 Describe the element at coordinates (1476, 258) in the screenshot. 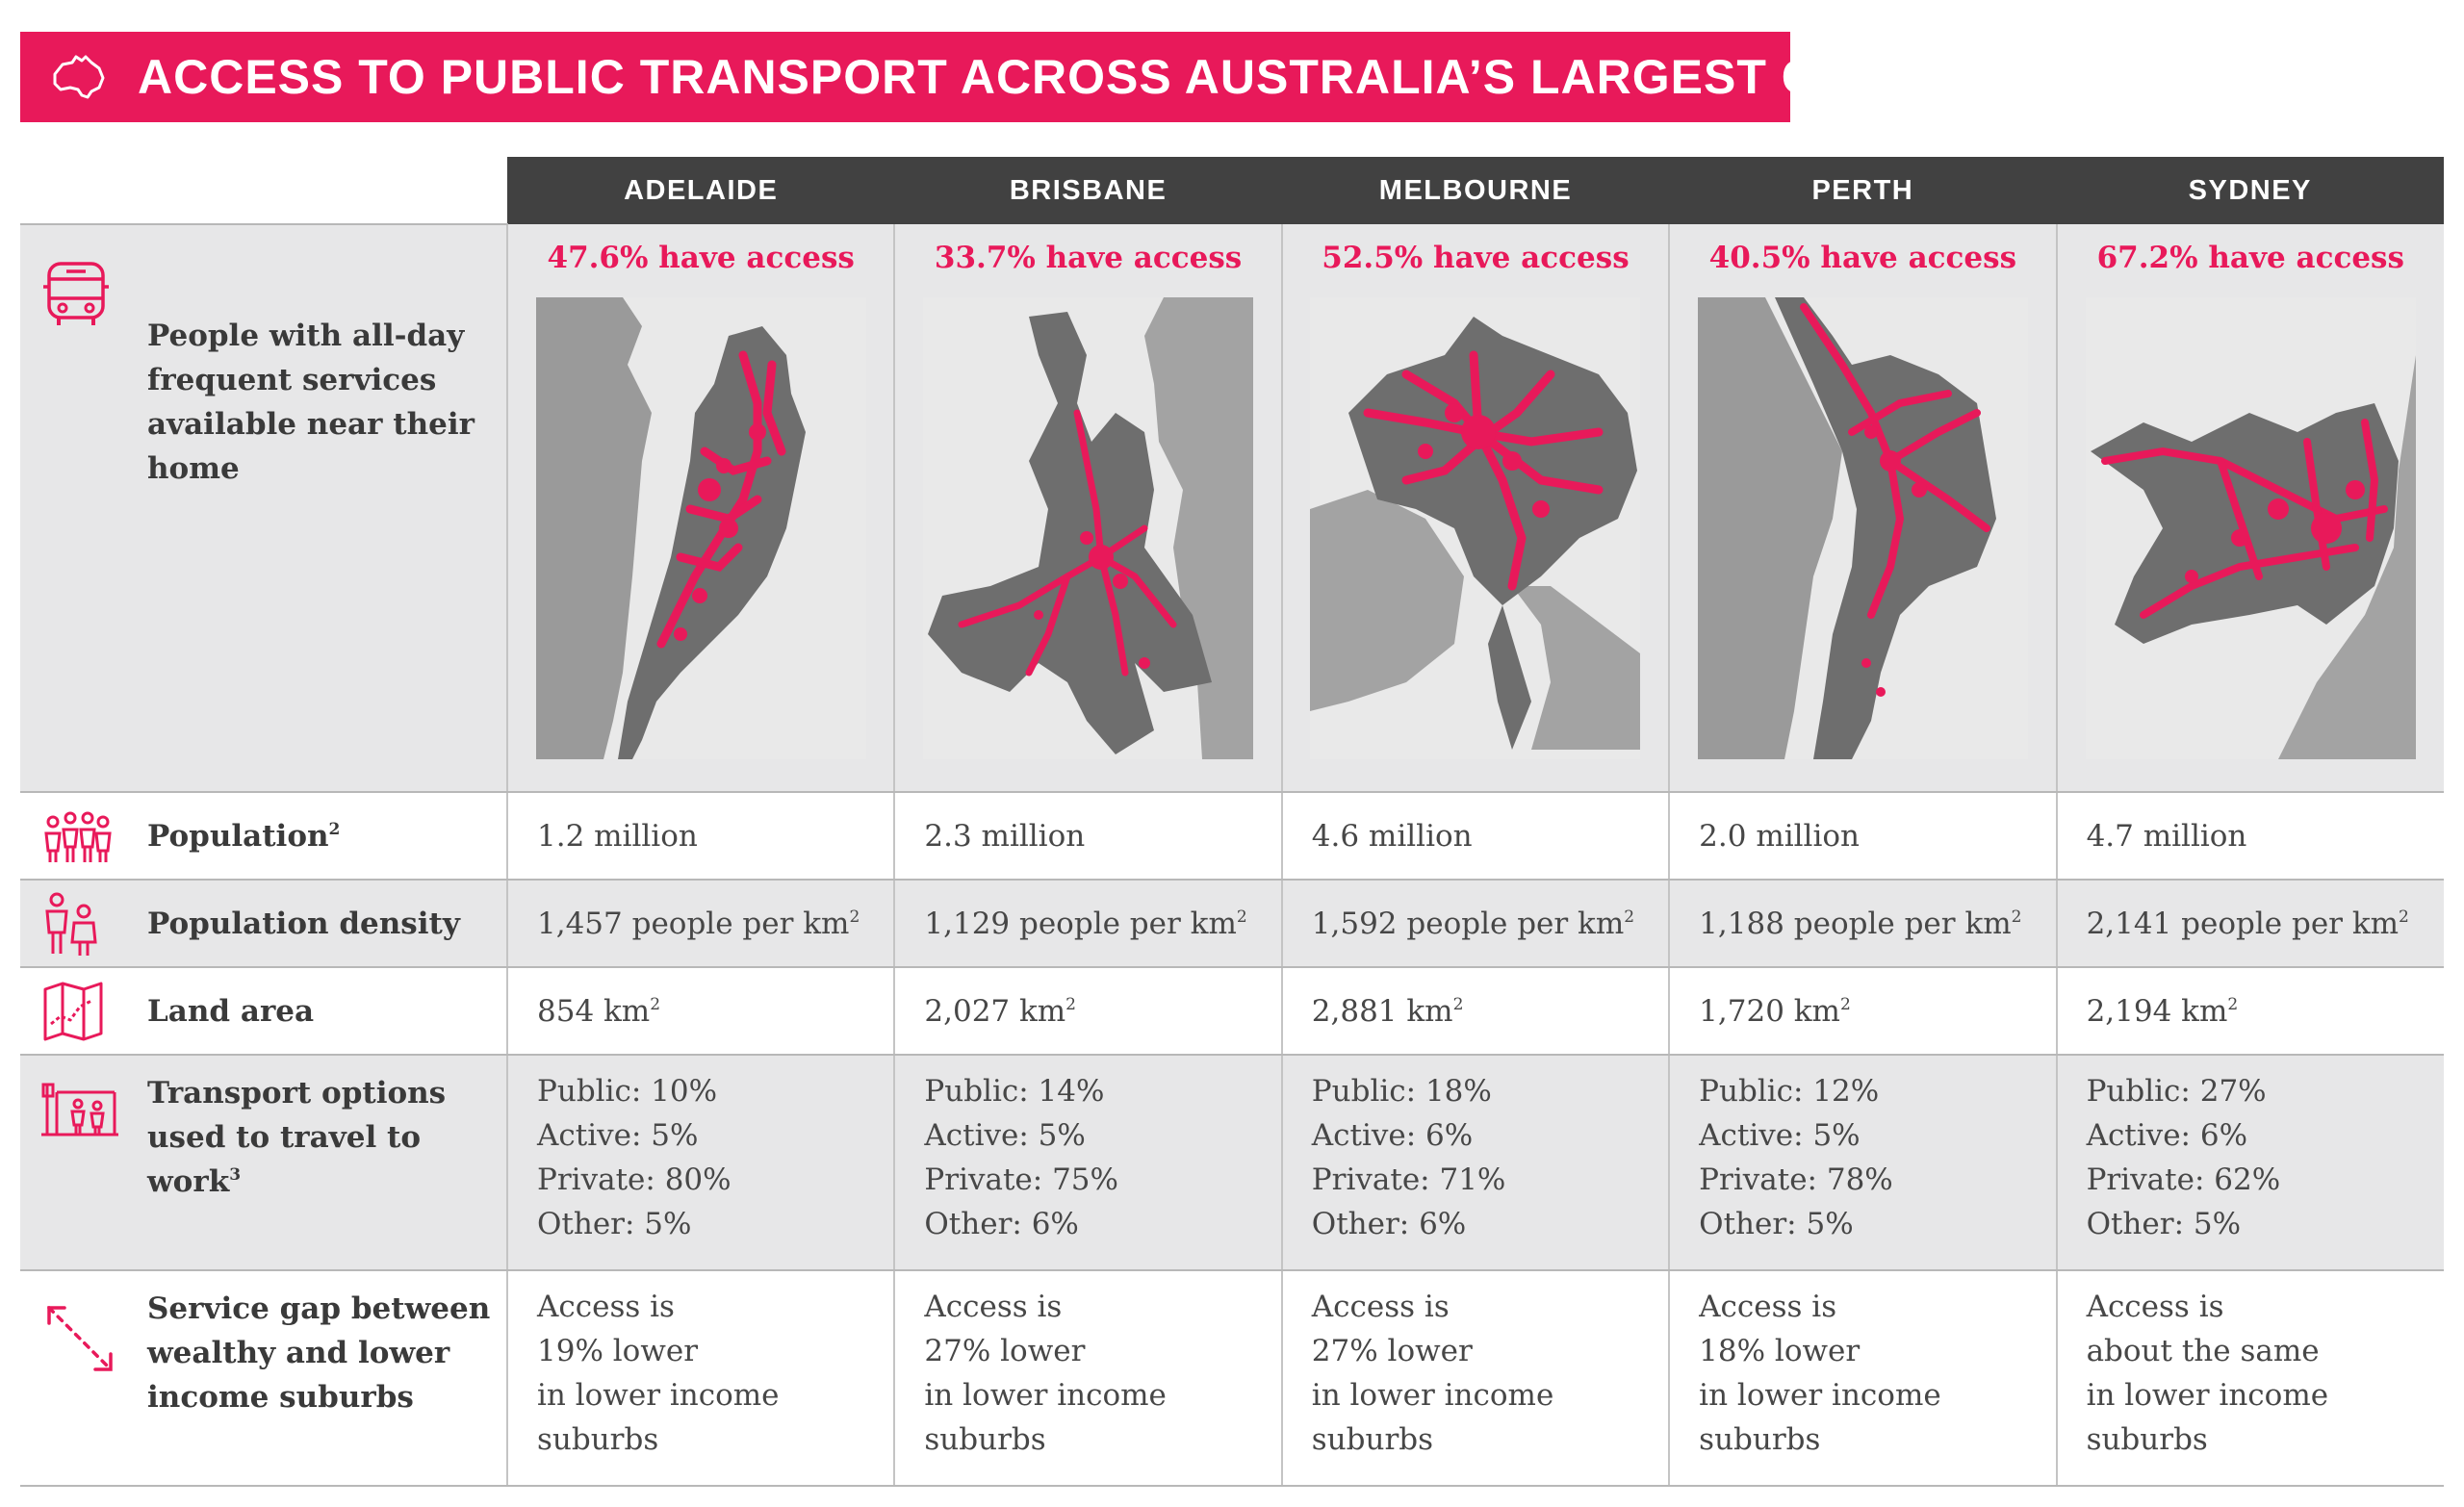

I see `access-value: 52.5% have access` at that location.